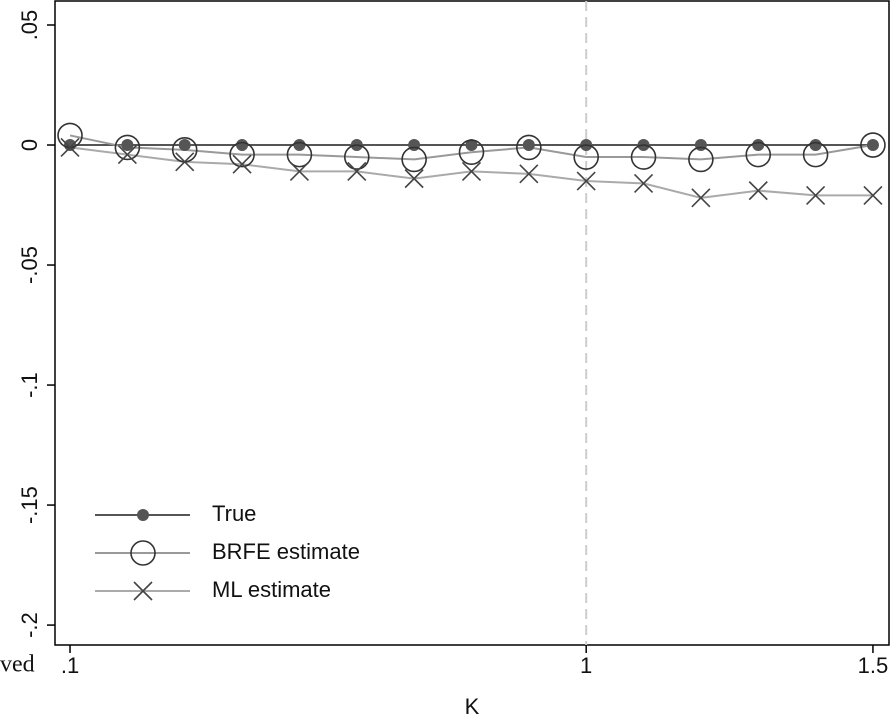 The height and width of the screenshot is (723, 896). I want to click on legend-label: True, so click(234, 513).